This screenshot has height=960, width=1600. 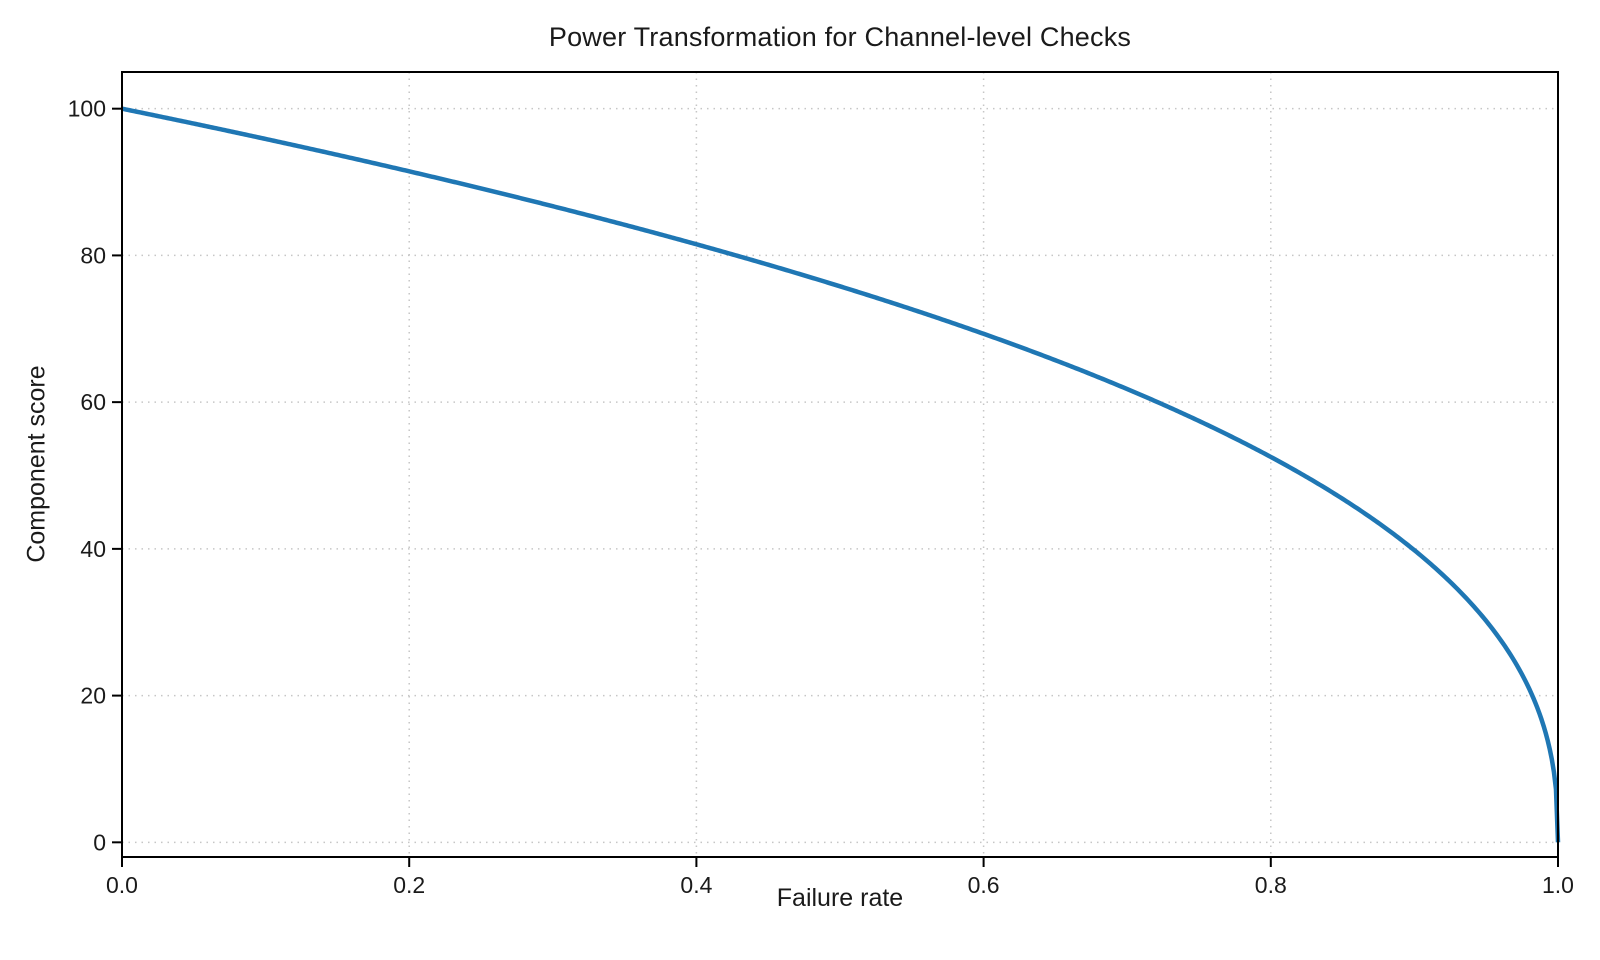 What do you see at coordinates (87, 109) in the screenshot?
I see `y-tick-label: 100` at bounding box center [87, 109].